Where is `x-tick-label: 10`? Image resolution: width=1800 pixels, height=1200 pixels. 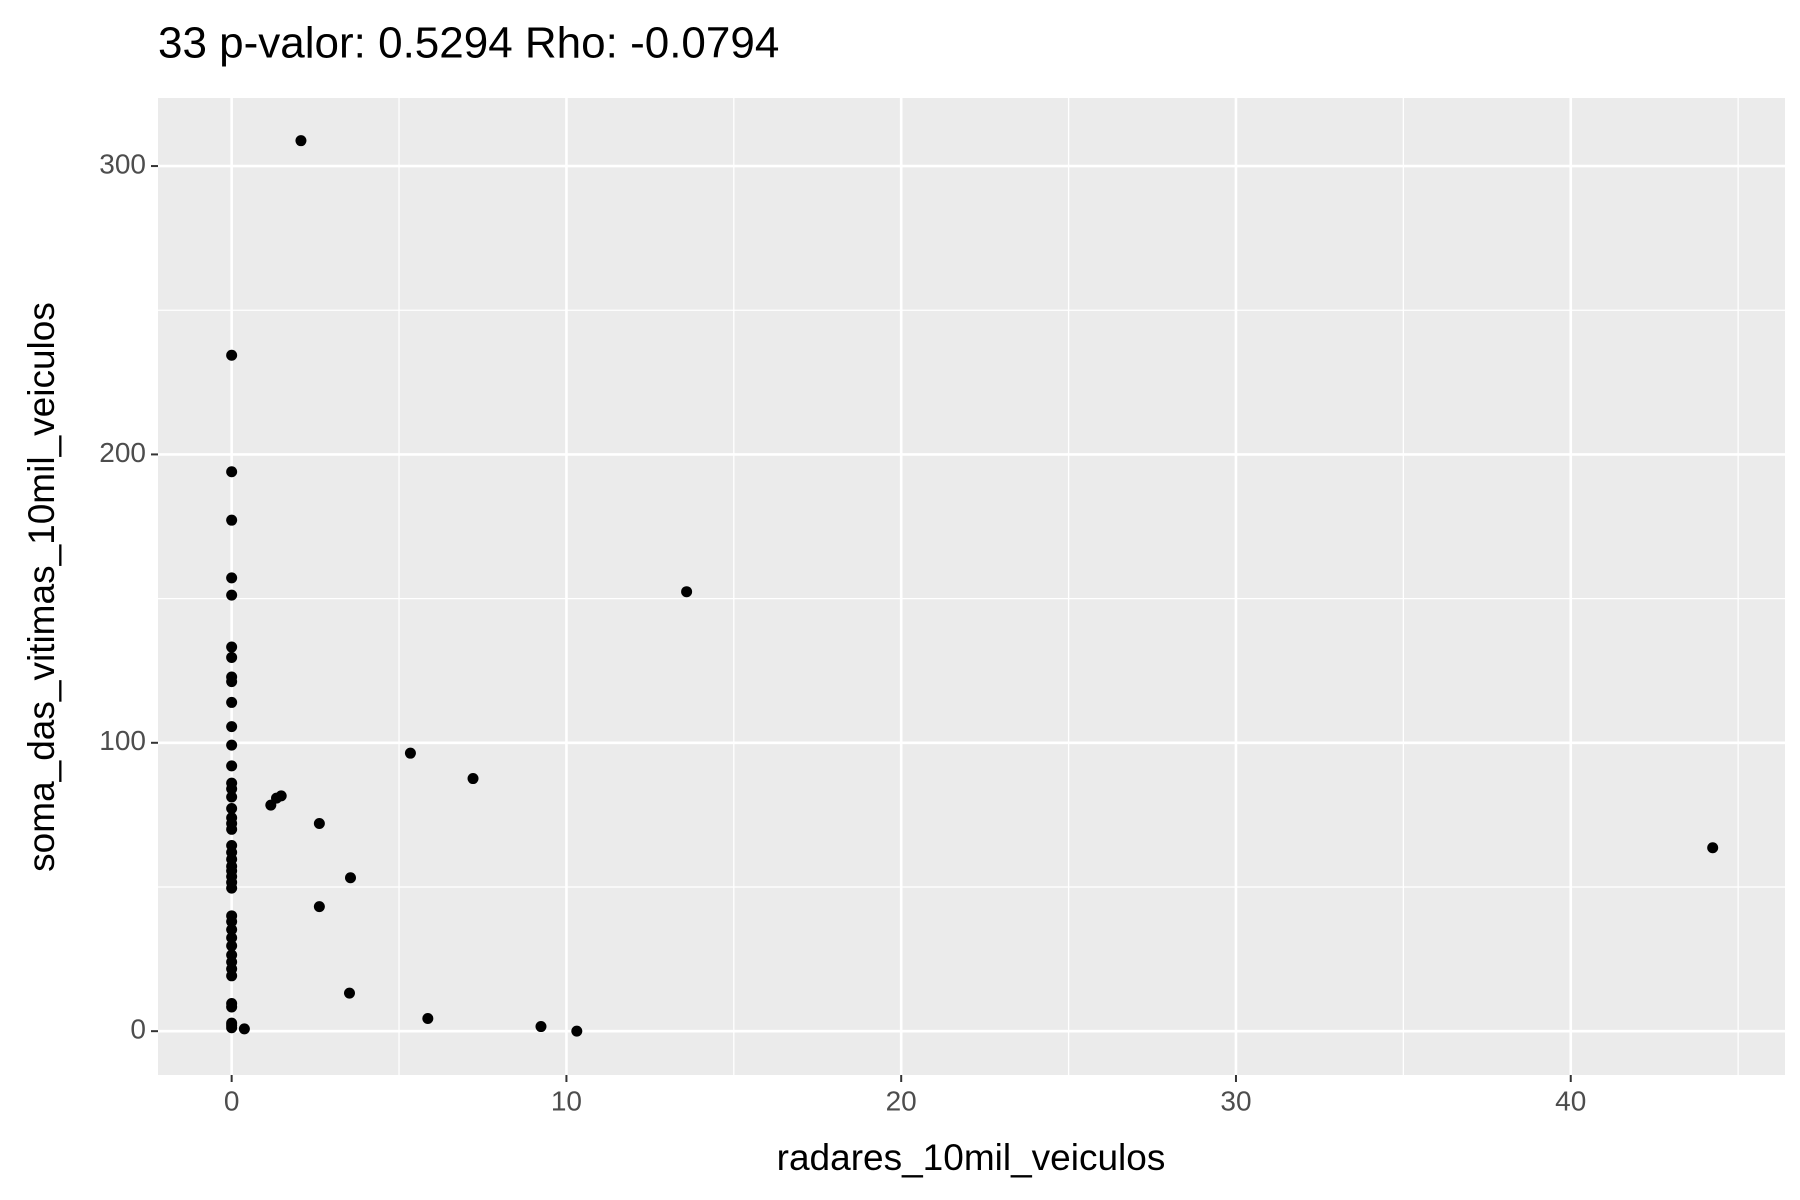 x-tick-label: 10 is located at coordinates (566, 1100).